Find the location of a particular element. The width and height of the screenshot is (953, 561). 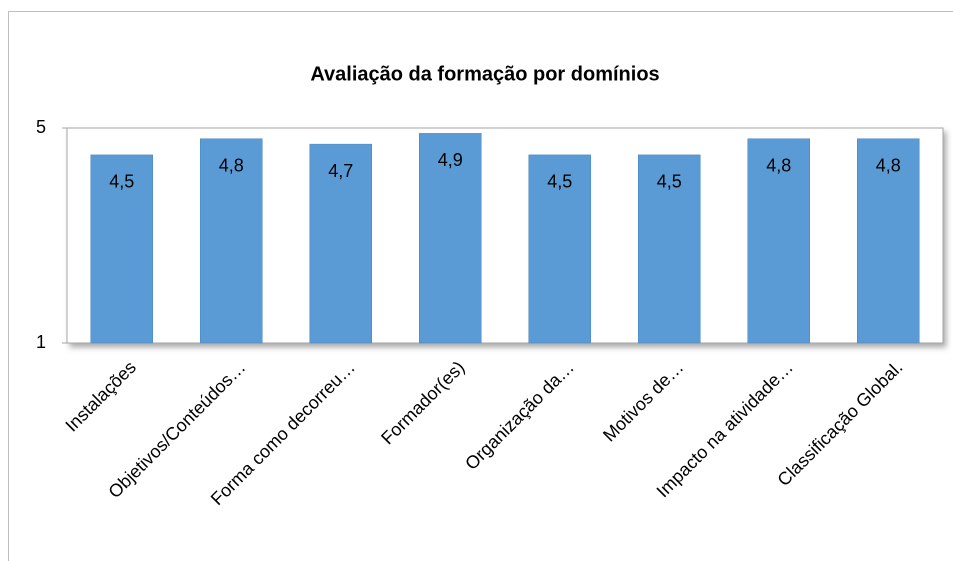

chart-title: Avaliação da formação por domínios is located at coordinates (484, 74).